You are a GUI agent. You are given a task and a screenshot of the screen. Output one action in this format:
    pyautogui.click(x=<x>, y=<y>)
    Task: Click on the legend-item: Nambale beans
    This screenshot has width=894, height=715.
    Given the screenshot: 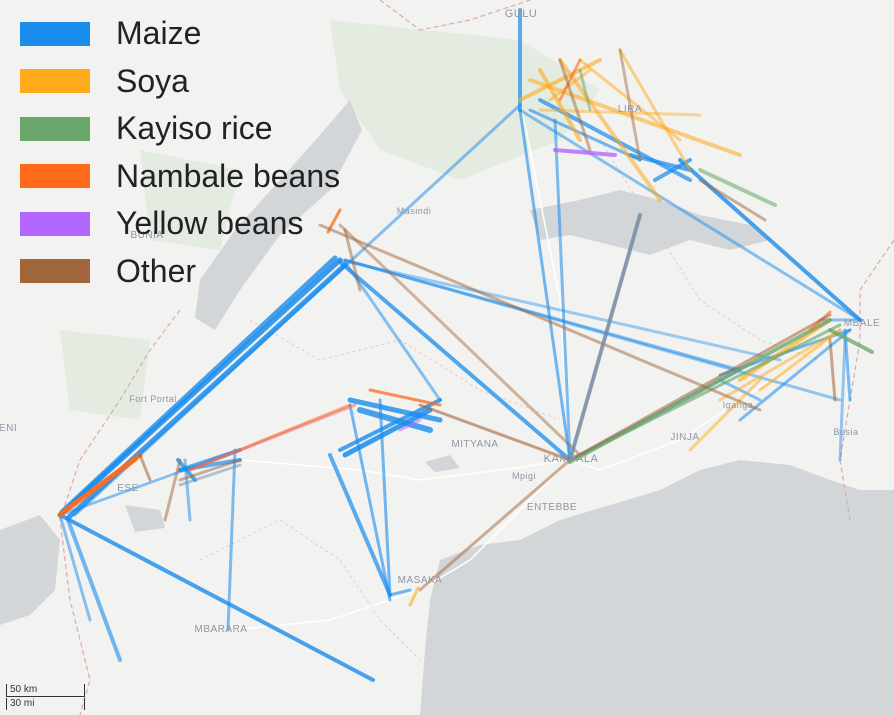 What is the action you would take?
    pyautogui.click(x=180, y=177)
    